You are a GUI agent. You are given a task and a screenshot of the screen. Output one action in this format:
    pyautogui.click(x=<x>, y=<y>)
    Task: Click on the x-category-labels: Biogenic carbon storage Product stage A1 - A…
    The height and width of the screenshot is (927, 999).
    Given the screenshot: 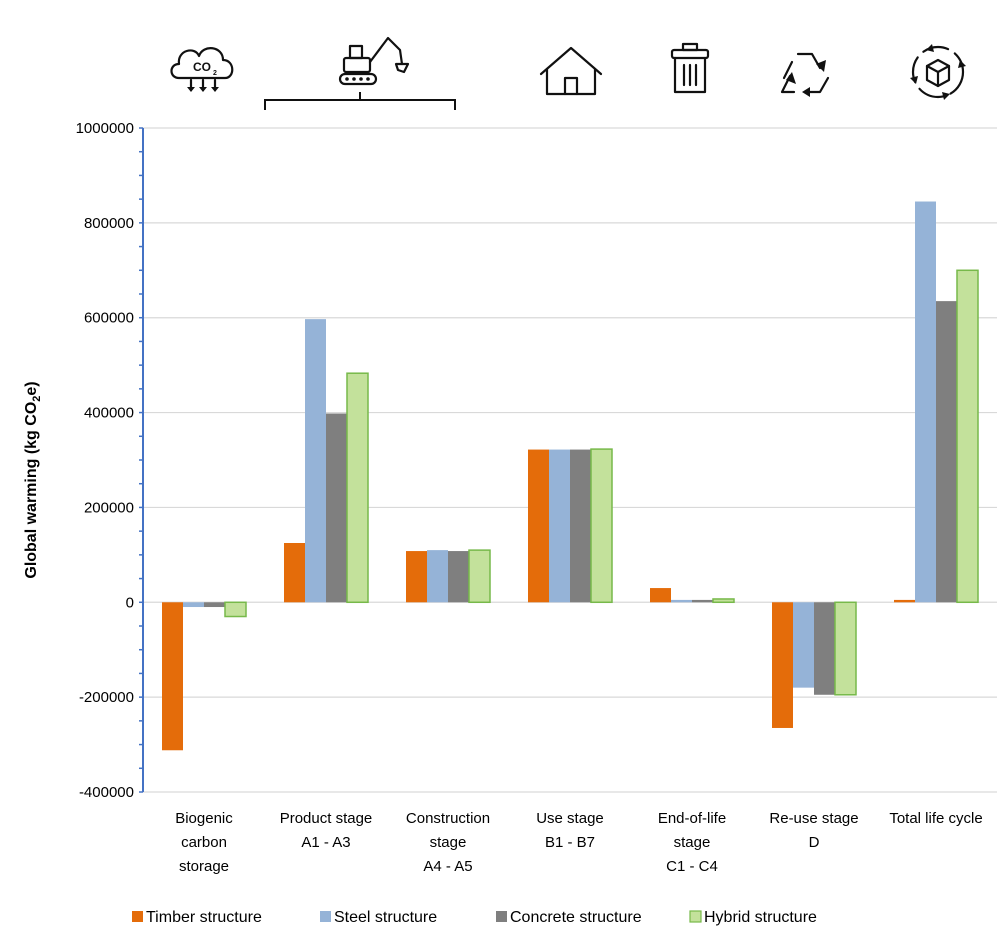 What is the action you would take?
    pyautogui.click(x=578, y=842)
    